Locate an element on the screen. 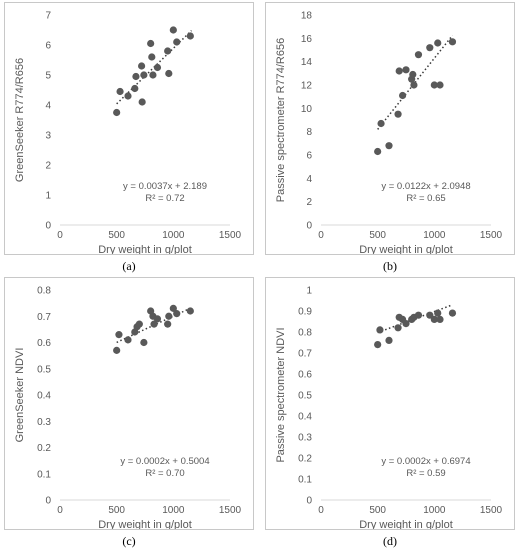  panel-label-a: (a) is located at coordinates (129, 266).